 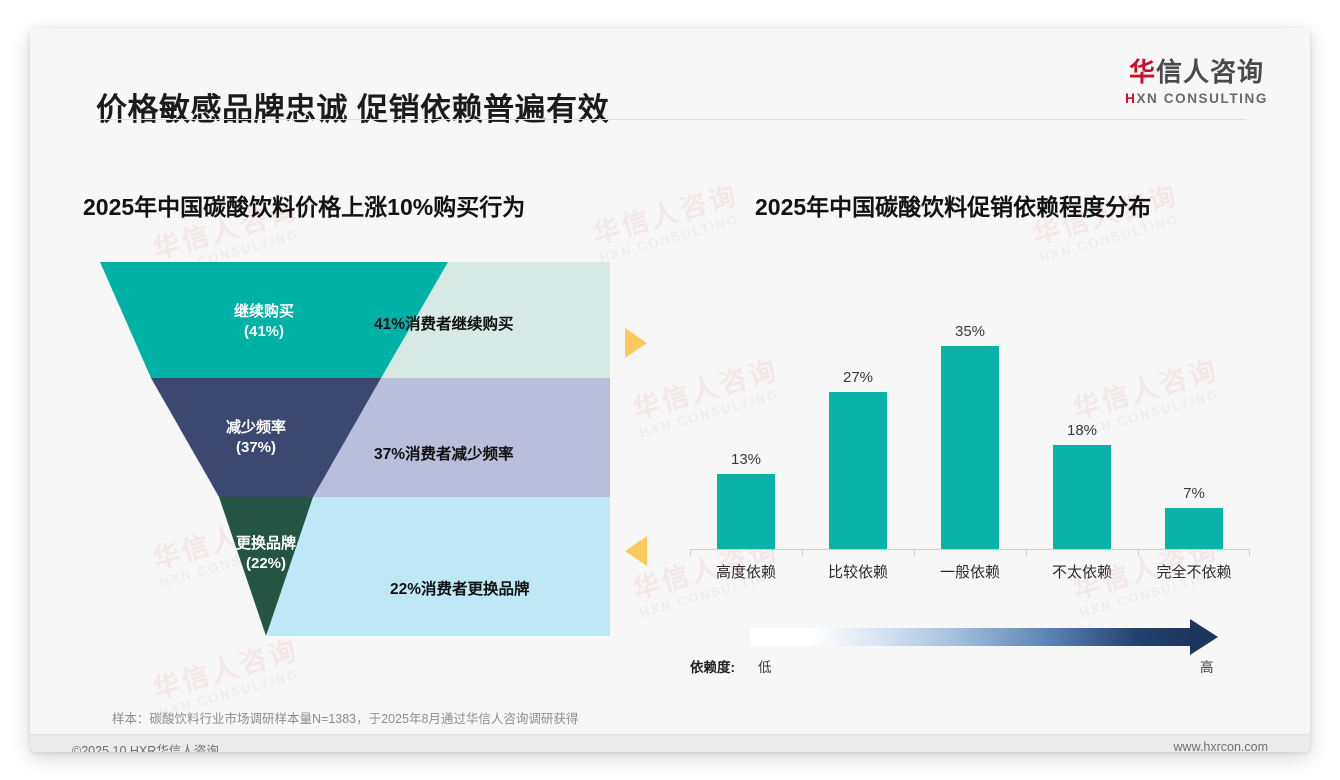 I want to click on header: 价格敏感品牌忠诚 促销依赖普遍有效 华信人咨询 HXN CONSULTING, so click(x=670, y=78).